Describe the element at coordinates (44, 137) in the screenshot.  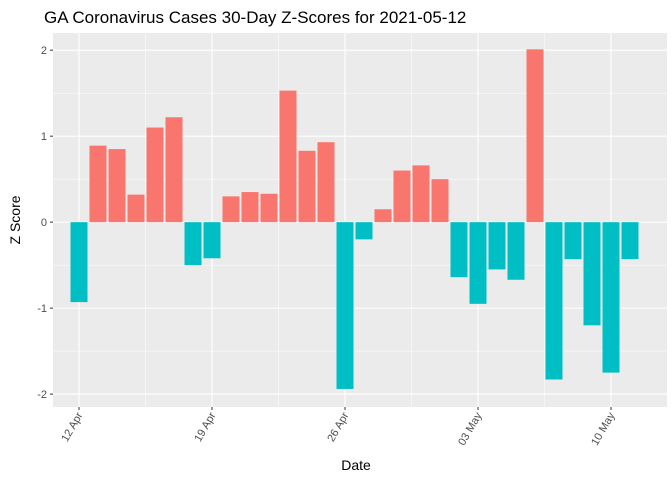
I see `y-tick-label: 1` at that location.